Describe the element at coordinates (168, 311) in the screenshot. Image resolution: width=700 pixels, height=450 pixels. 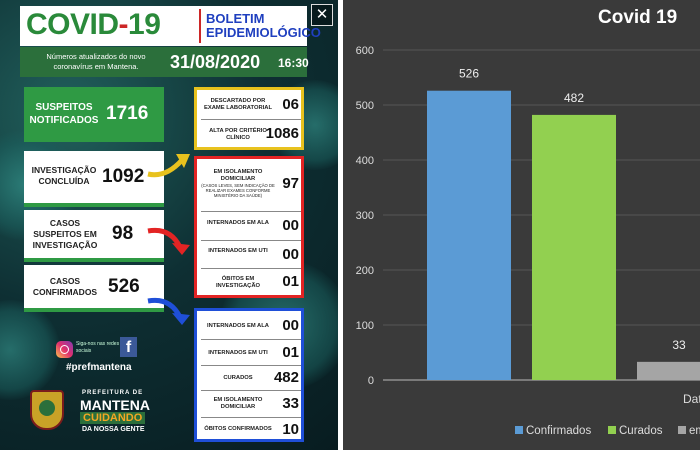
I see `blue-arrow-icon` at that location.